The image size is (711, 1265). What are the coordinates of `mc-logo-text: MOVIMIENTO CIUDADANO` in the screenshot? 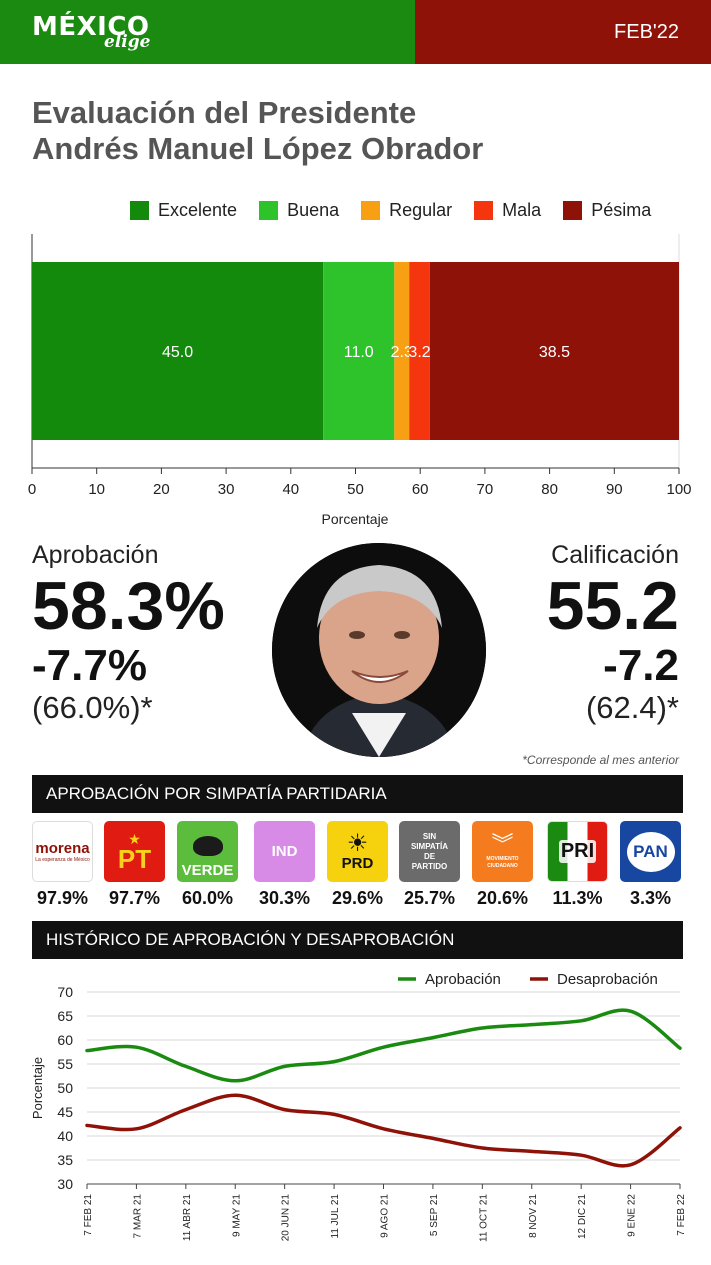 It's located at (502, 862).